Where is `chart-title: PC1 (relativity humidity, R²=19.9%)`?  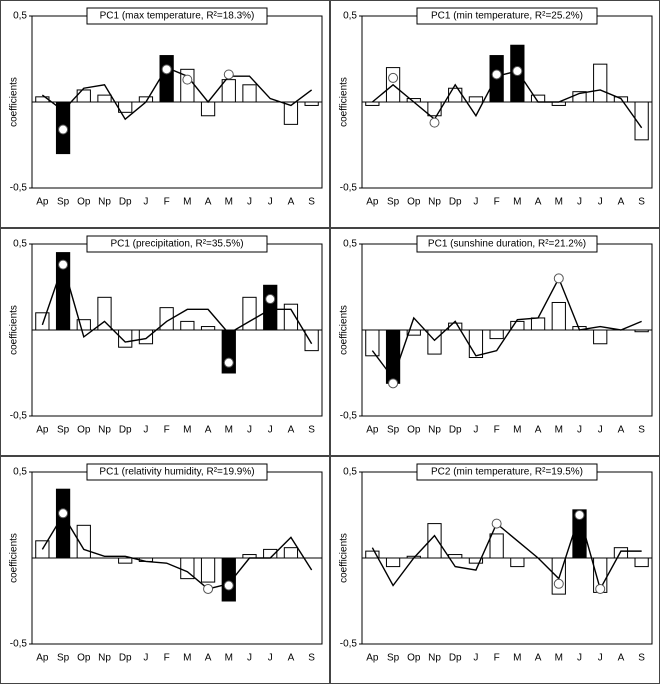
chart-title: PC1 (relativity humidity, R²=19.9%) is located at coordinates (176, 472).